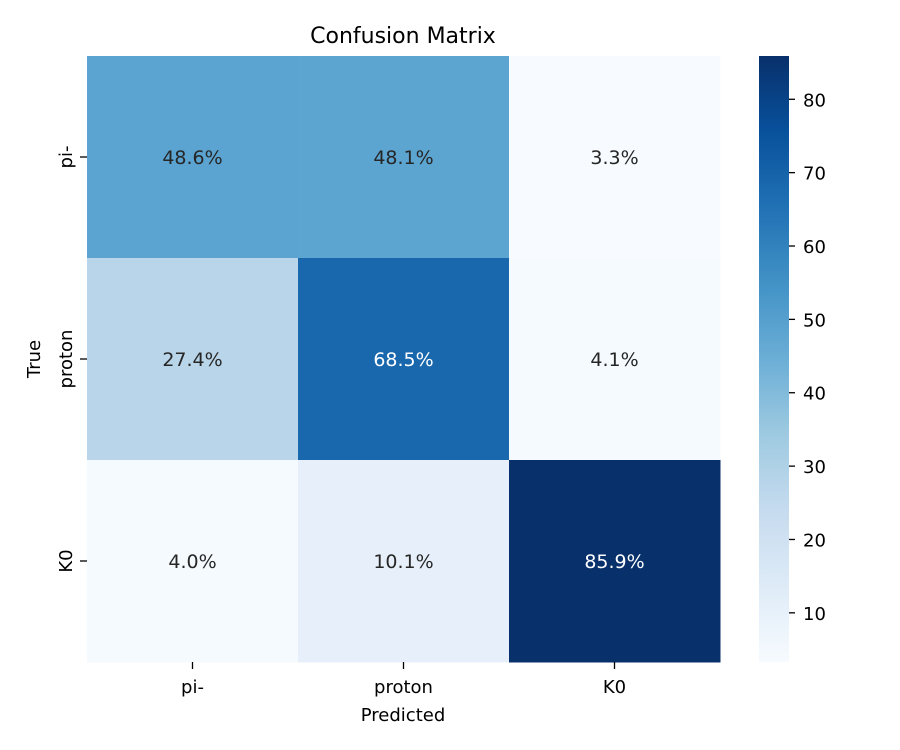 The image size is (900, 750). I want to click on chart-title: Confusion Matrix, so click(403, 36).